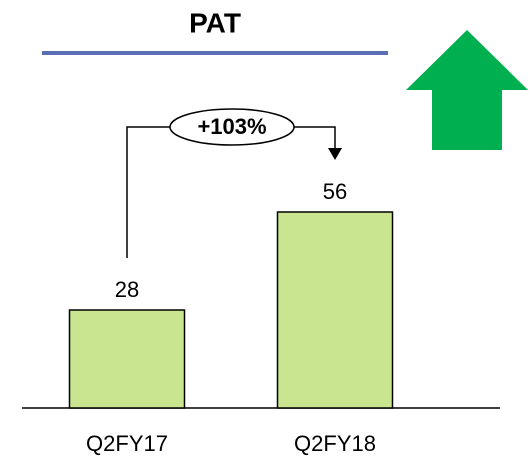 Image resolution: width=530 pixels, height=463 pixels. I want to click on annotation: +103%, so click(231, 126).